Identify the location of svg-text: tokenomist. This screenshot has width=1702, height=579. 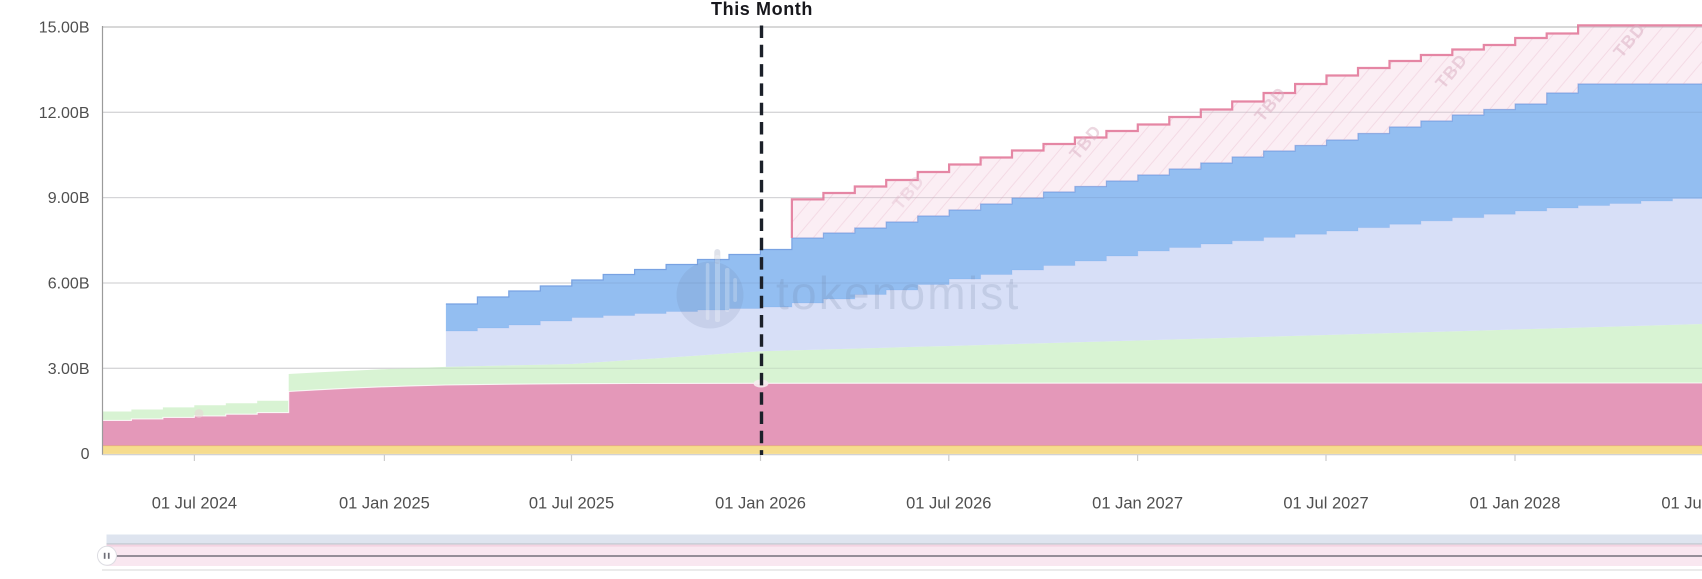
(898, 293).